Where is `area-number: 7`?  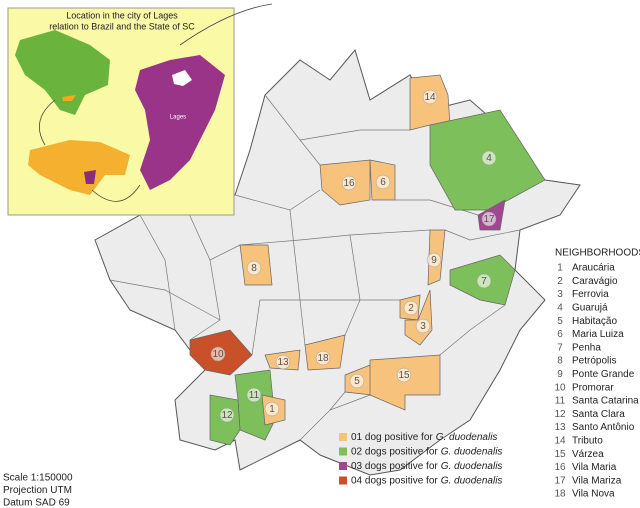
area-number: 7 is located at coordinates (484, 281).